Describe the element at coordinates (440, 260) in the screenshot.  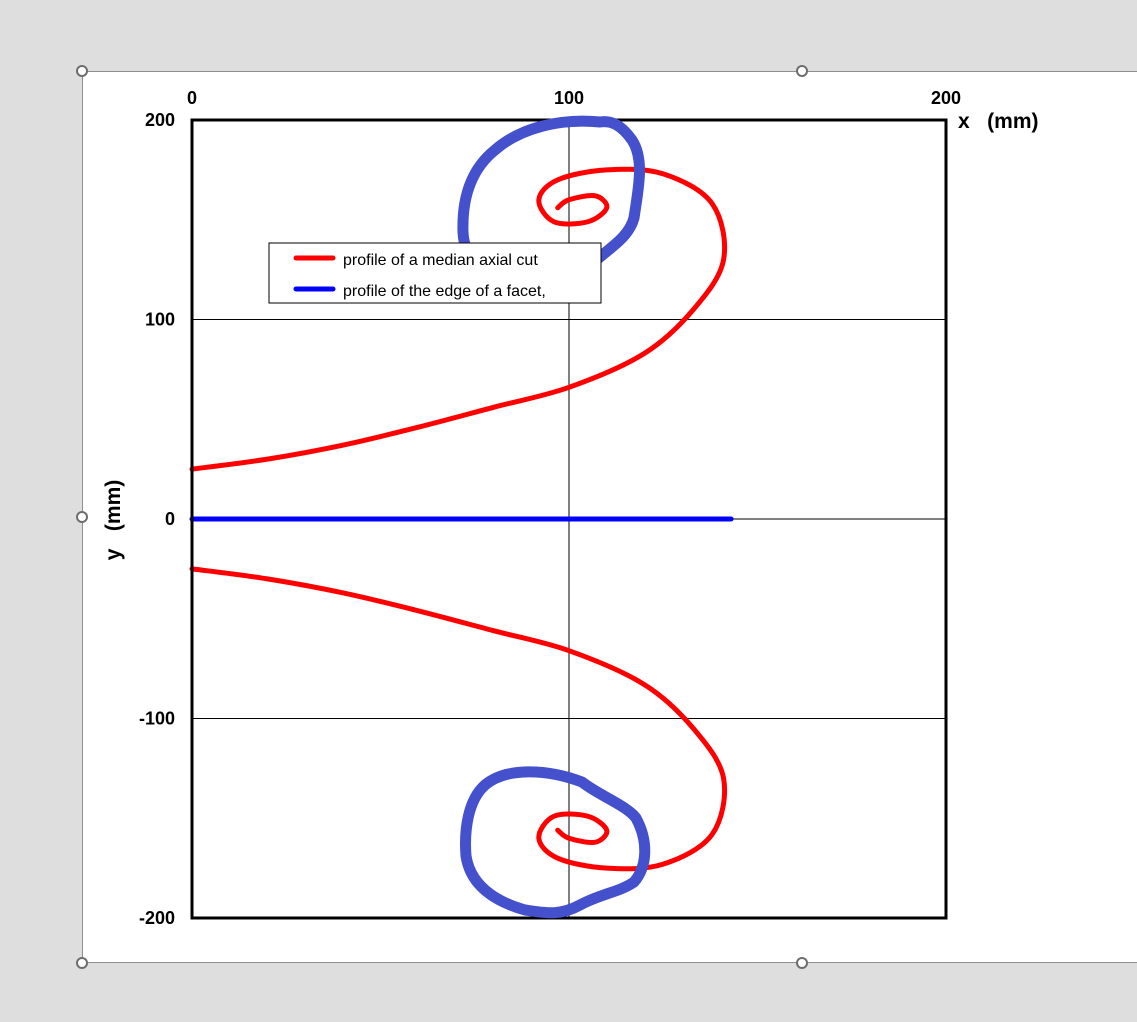
I see `legend-label-median-cut: profile of a median axial cut` at that location.